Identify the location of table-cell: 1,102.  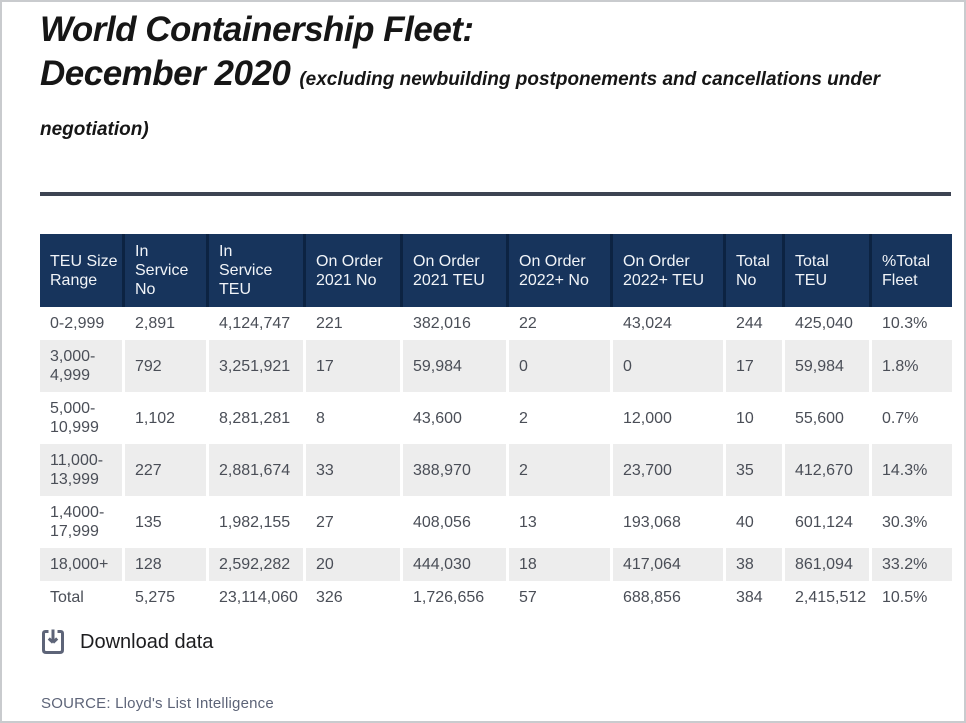
(164, 418).